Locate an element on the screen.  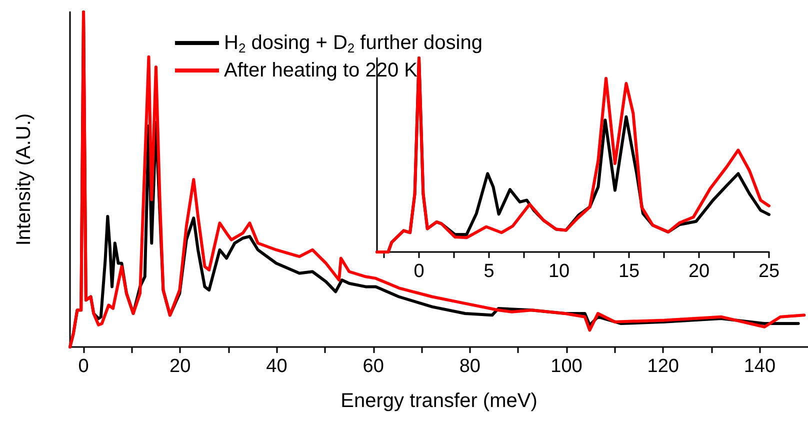
x-axis-title: Energy transfer (meV) is located at coordinates (439, 401).